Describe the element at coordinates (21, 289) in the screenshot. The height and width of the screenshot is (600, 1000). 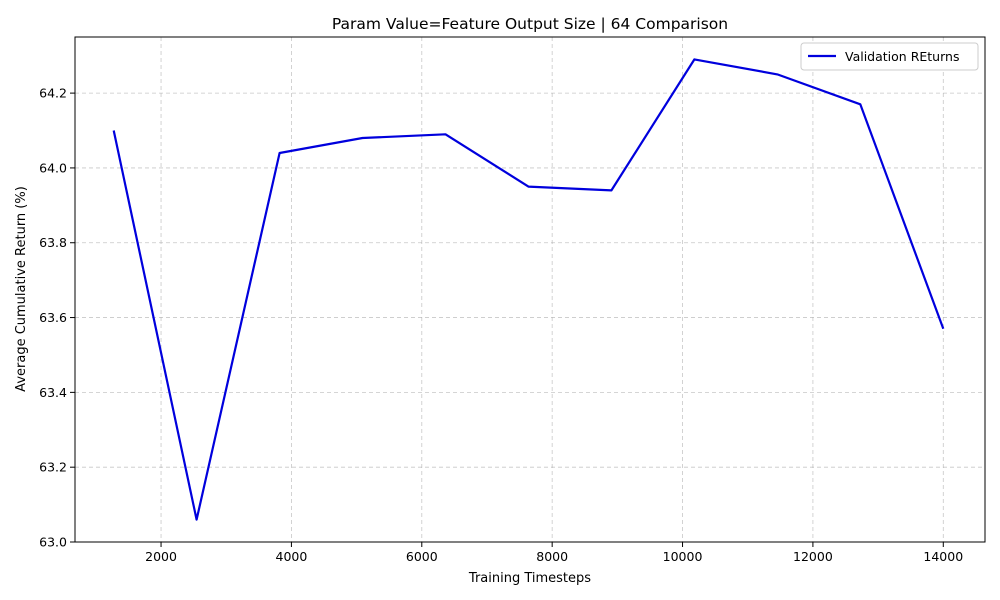
I see `y-axis-label: Average Cumulative Return (%)` at that location.